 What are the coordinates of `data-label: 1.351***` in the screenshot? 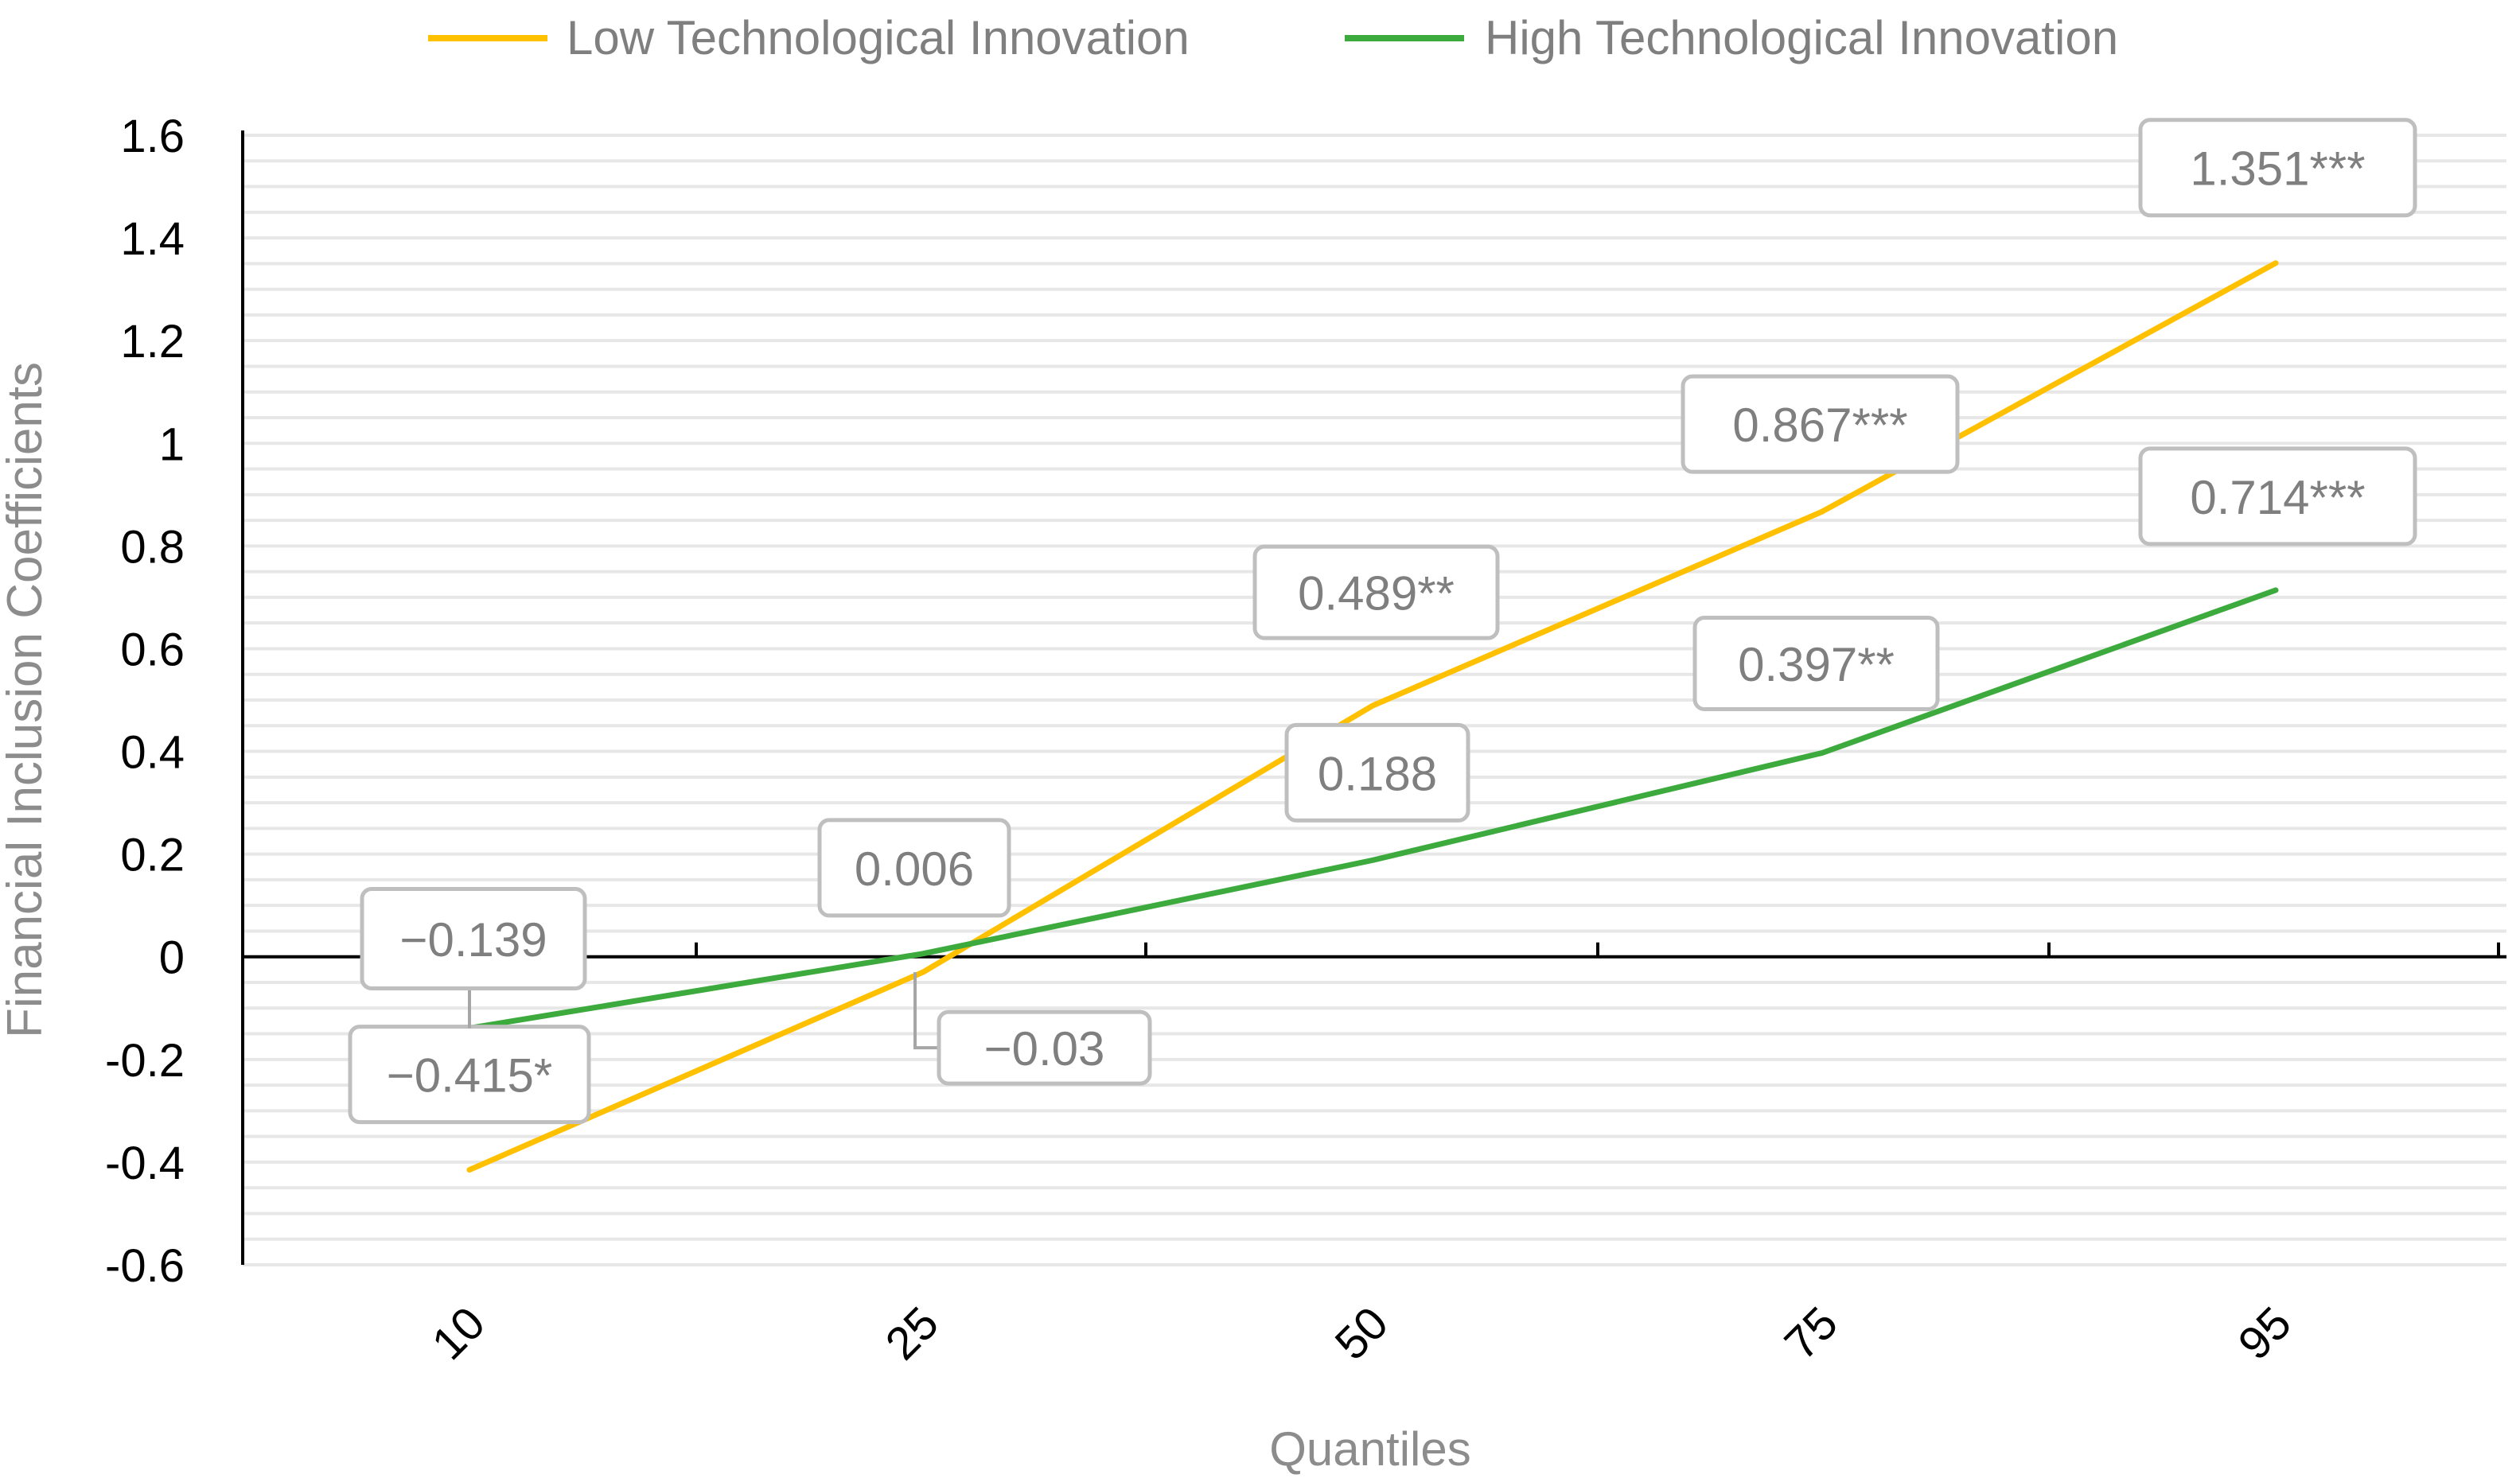 It's located at (2277, 169).